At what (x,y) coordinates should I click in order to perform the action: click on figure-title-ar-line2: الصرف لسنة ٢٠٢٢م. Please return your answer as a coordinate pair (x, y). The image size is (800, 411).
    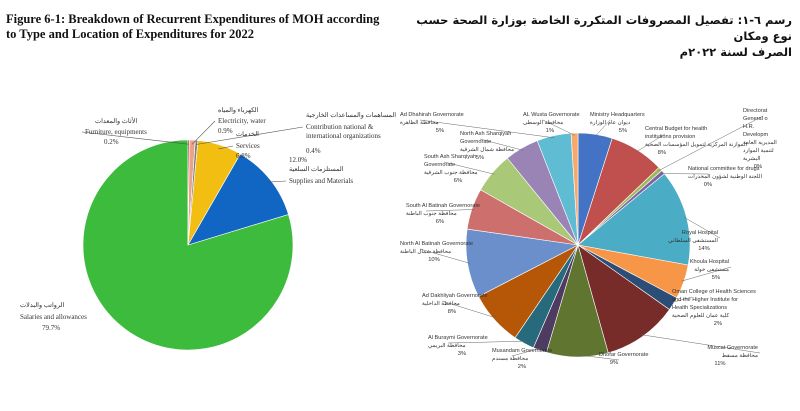
    Looking at the image, I should click on (735, 52).